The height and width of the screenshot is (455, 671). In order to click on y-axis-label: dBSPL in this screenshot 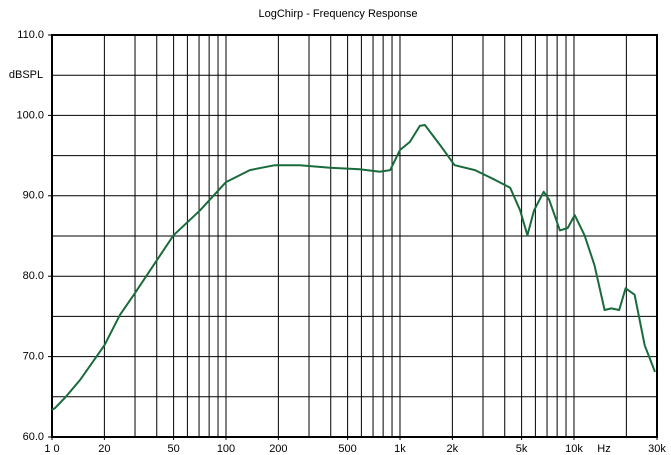, I will do `click(26, 75)`.